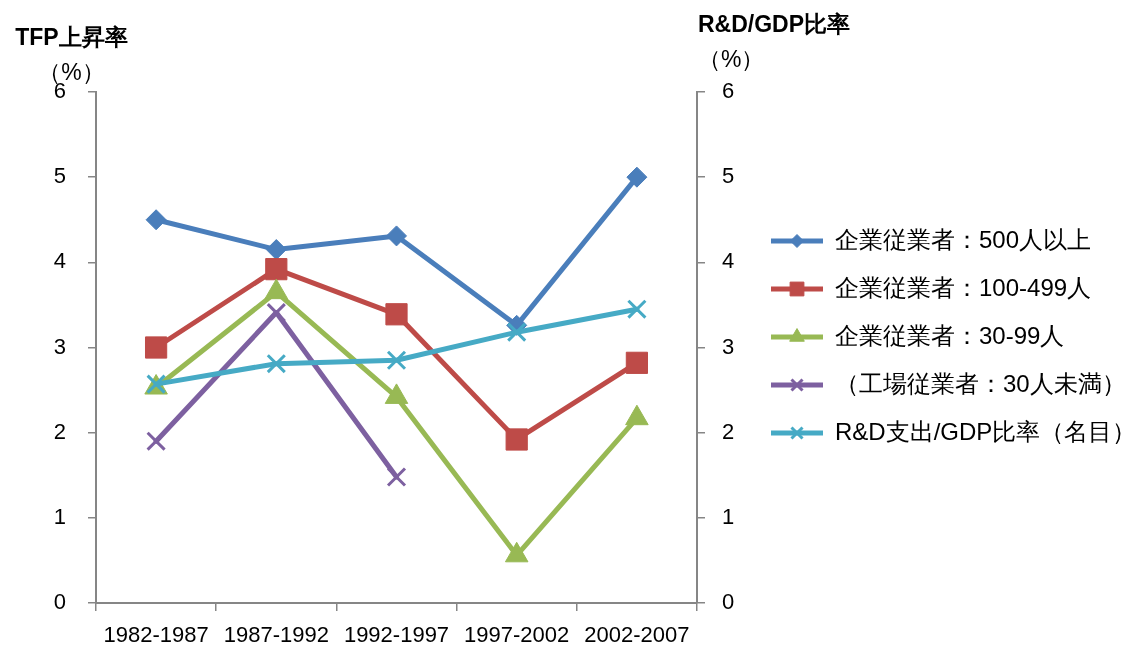 The height and width of the screenshot is (648, 1143). I want to click on legend-label: 企業従業者：100-499人, so click(963, 287).